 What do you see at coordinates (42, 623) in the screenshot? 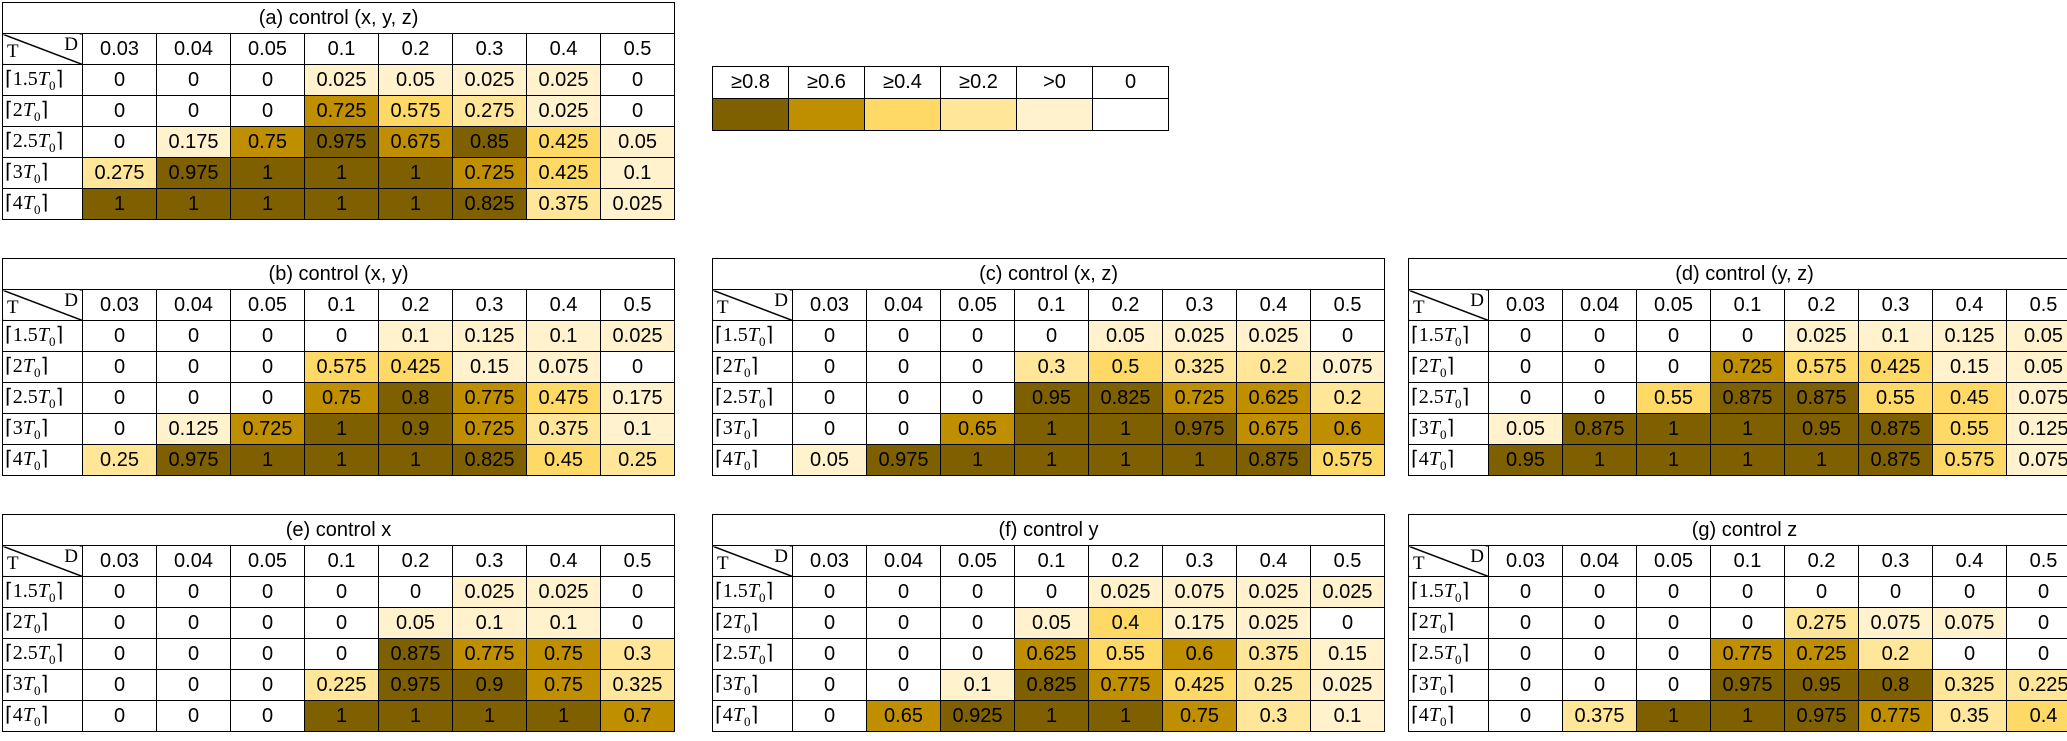
I see `row-header: ⌈2T0⌉` at bounding box center [42, 623].